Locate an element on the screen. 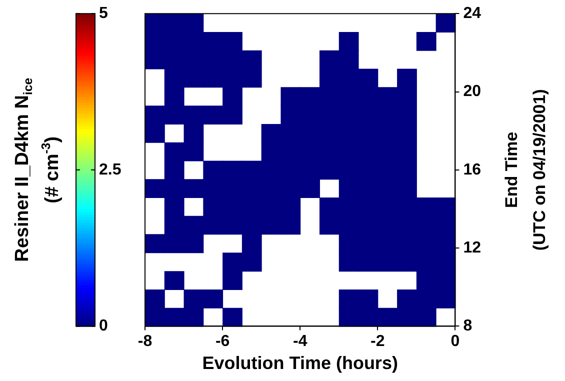 The height and width of the screenshot is (381, 565). x-tick-label: 0 is located at coordinates (455, 341).